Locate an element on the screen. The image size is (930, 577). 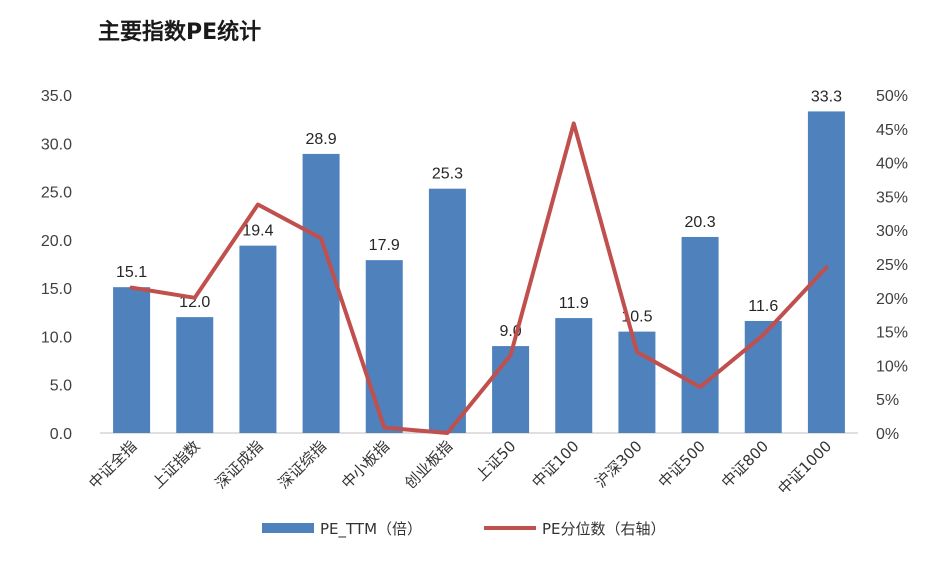
left-tick-label: 20.0 is located at coordinates (56, 241).